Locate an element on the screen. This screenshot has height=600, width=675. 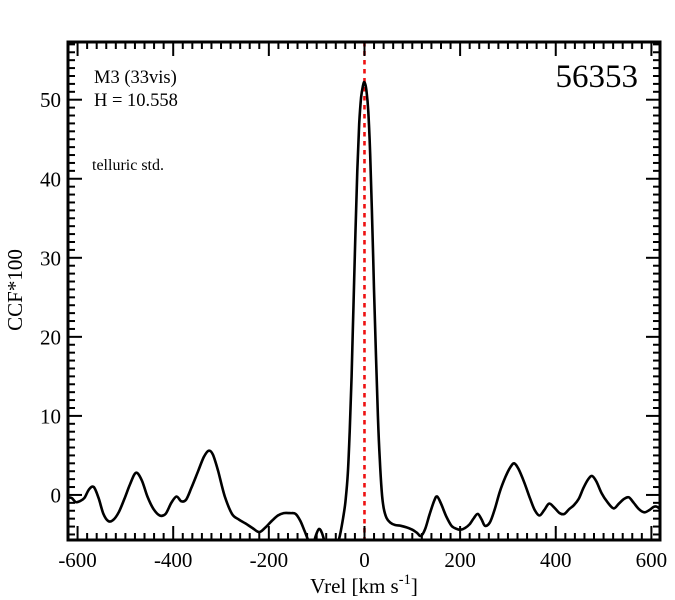
x-tick-label: 200 is located at coordinates (460, 560).